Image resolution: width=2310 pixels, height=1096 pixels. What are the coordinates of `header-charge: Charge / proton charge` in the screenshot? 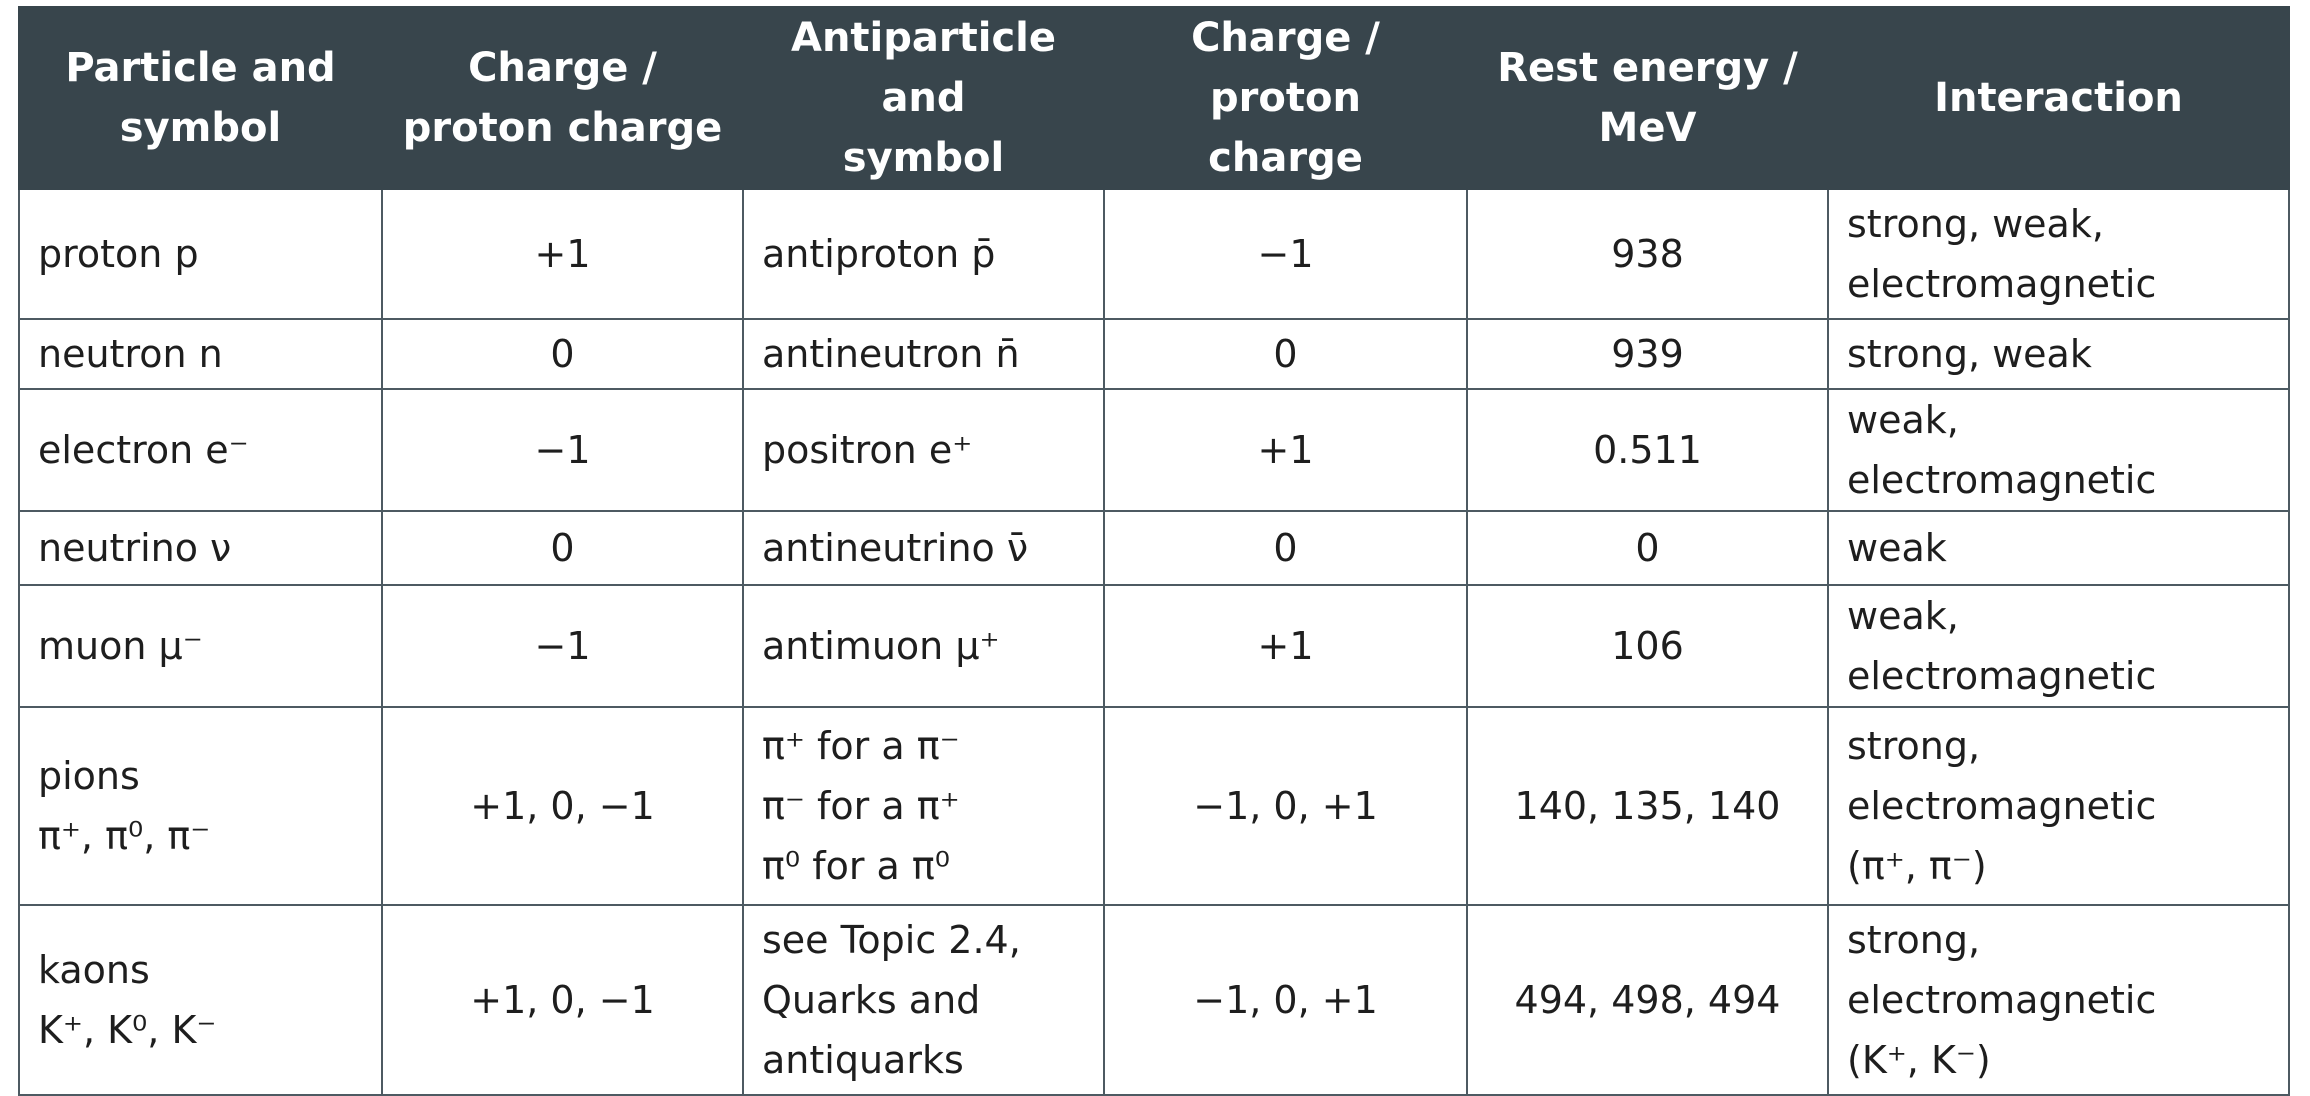 It's located at (562, 98).